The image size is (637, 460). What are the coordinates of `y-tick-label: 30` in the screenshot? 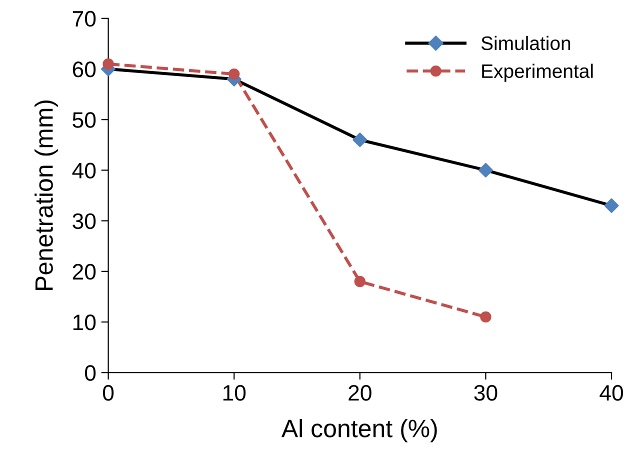 It's located at (84, 221).